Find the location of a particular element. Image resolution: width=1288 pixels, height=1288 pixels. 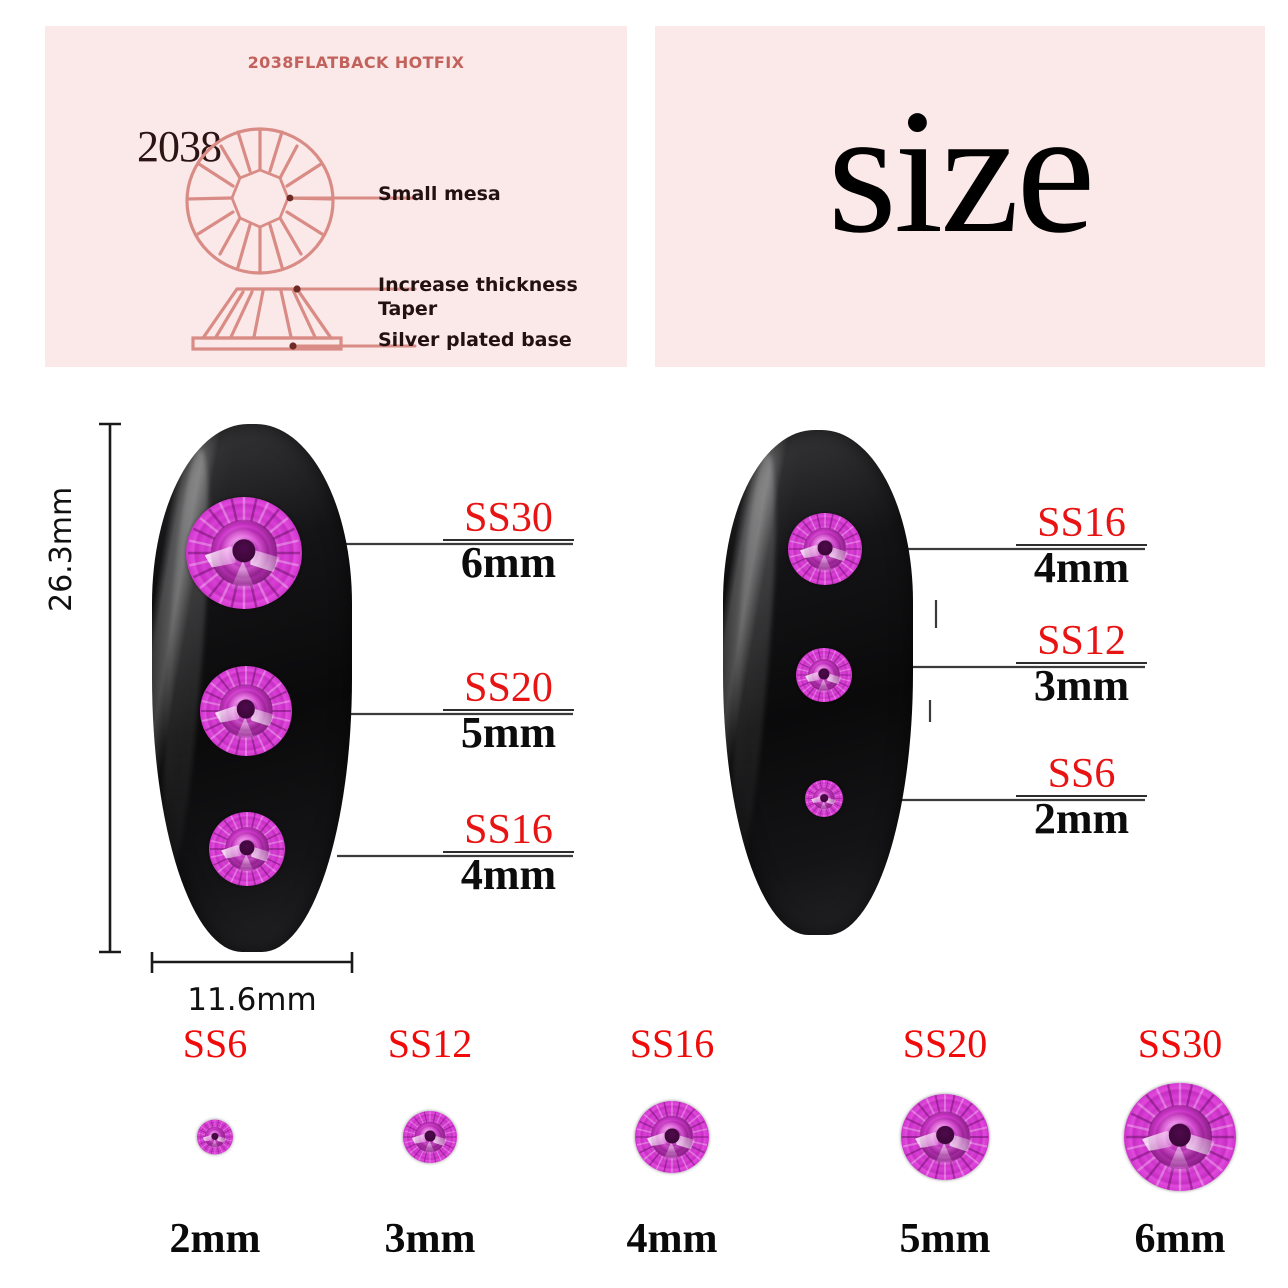

gem-ss6-on-nail is located at coordinates (824, 798).